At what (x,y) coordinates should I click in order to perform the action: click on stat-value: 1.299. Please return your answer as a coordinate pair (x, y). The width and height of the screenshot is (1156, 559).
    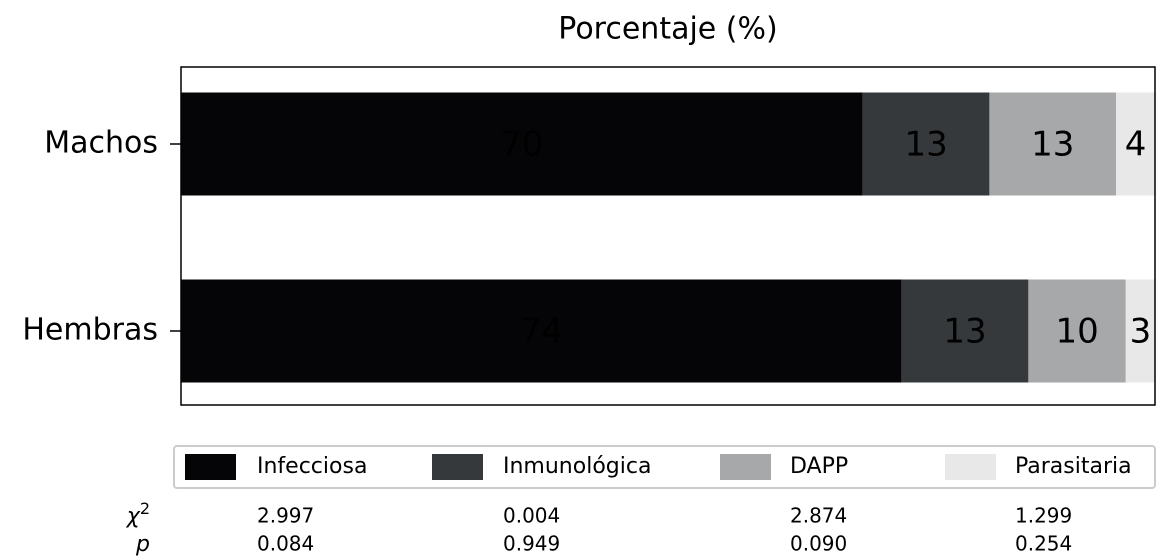
    Looking at the image, I should click on (1043, 516).